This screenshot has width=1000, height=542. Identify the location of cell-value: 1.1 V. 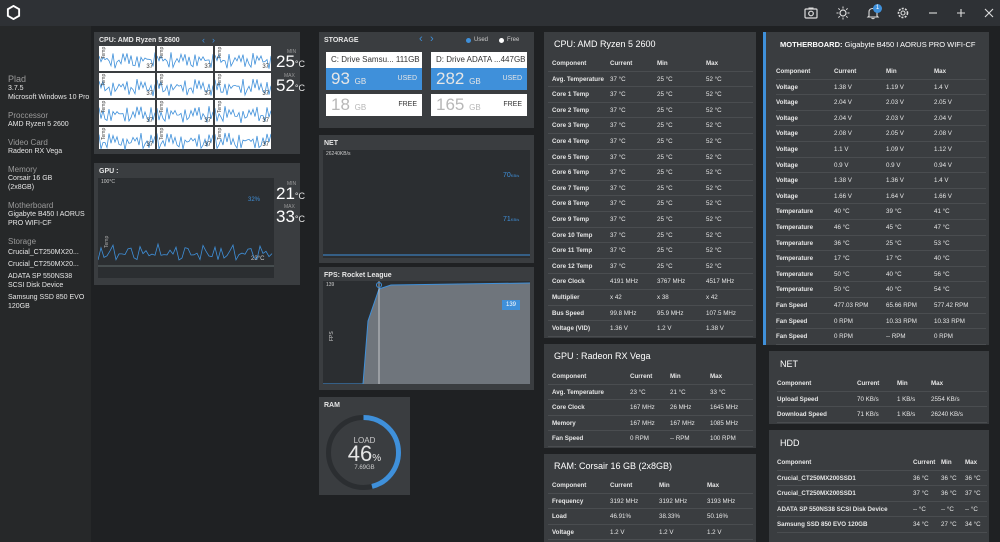
(841, 149).